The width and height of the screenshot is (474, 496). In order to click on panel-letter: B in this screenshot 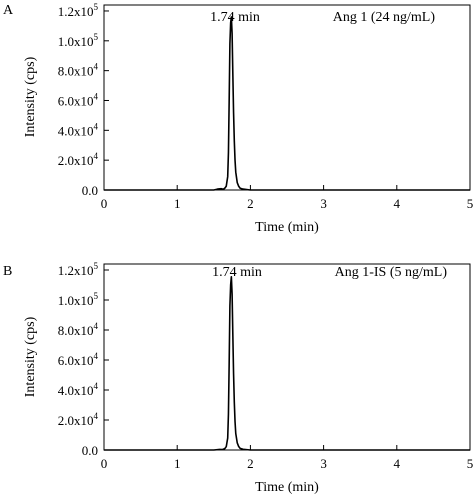, I will do `click(7, 271)`.